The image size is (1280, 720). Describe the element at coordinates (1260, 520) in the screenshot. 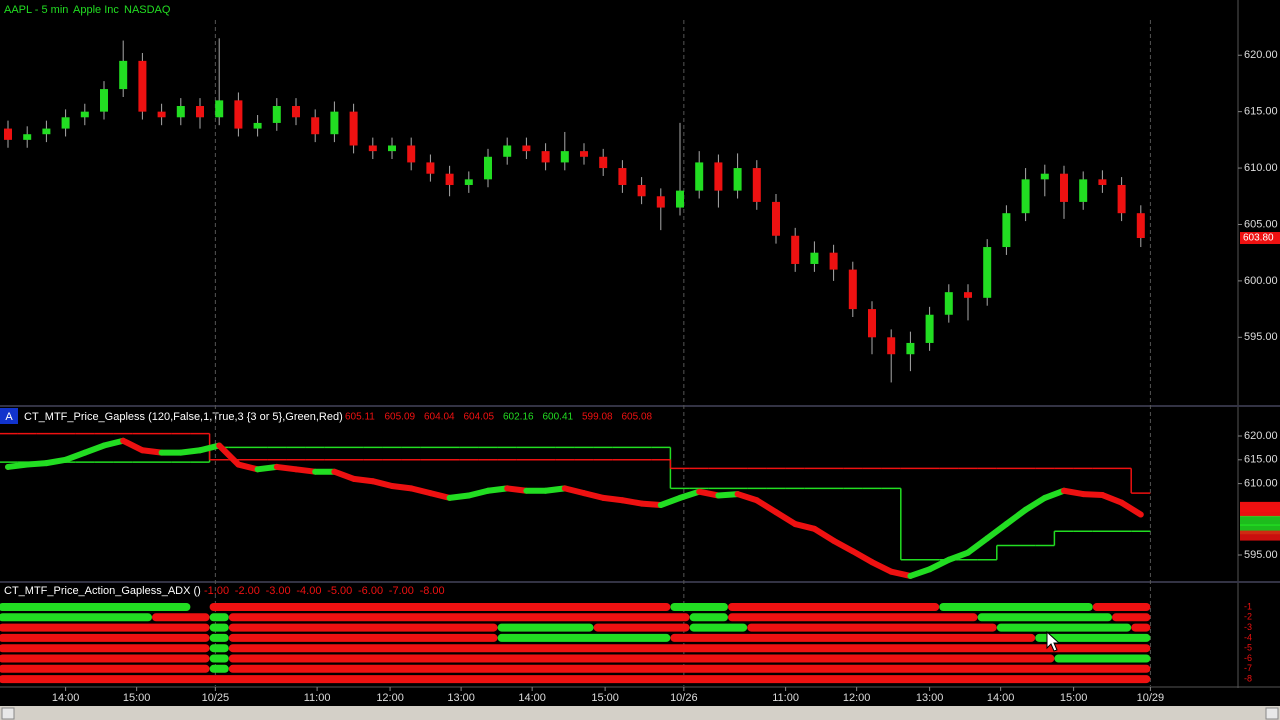

I see `readout-tag` at that location.